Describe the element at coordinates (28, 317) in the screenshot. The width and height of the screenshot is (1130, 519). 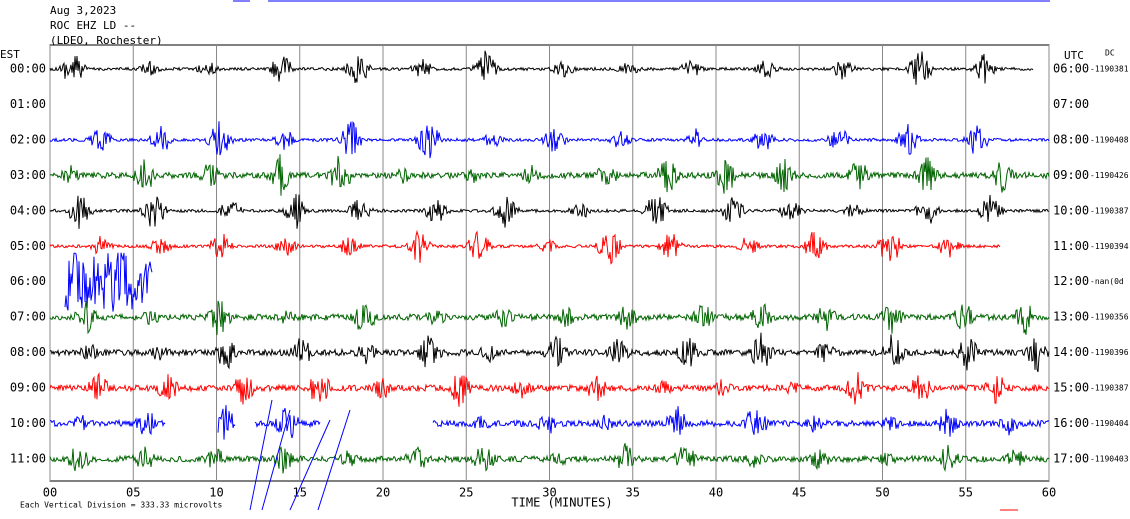
I see `est-label: 07:00` at that location.